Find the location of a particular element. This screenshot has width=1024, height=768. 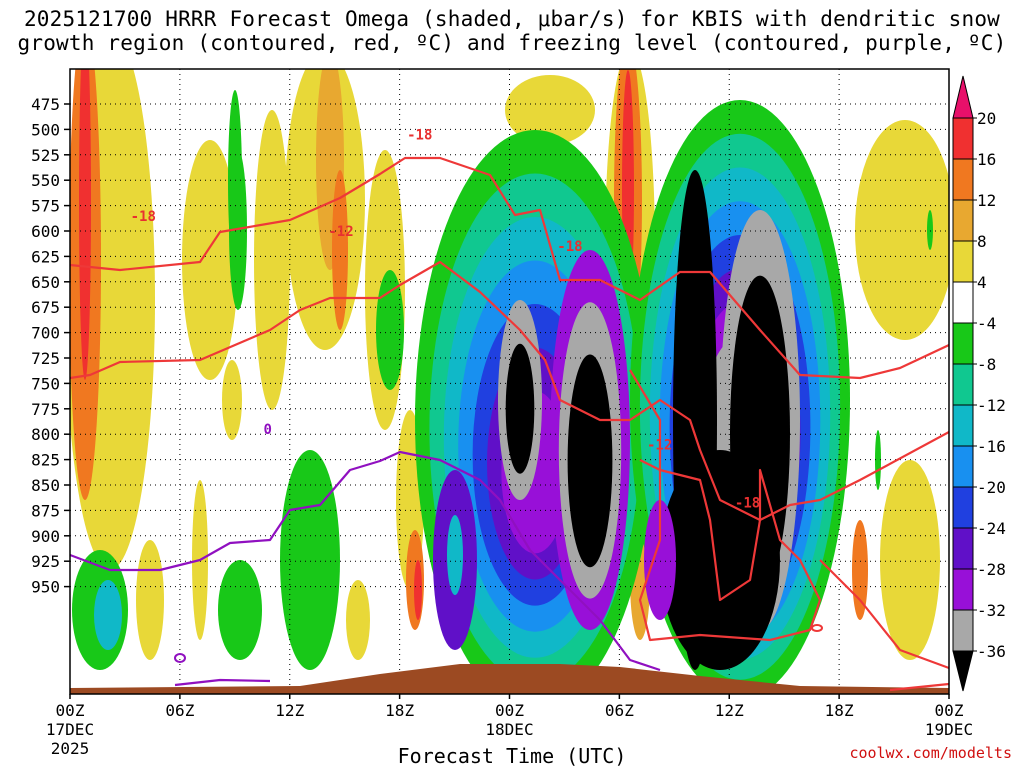

x-tick-date: 17DEC is located at coordinates (70, 729).